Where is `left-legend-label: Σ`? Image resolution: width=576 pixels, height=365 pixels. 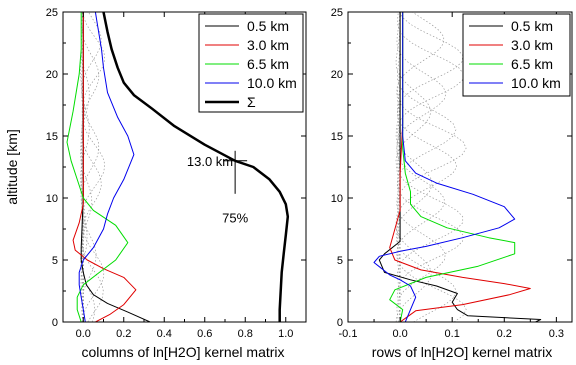 left-legend-label: Σ is located at coordinates (251, 102).